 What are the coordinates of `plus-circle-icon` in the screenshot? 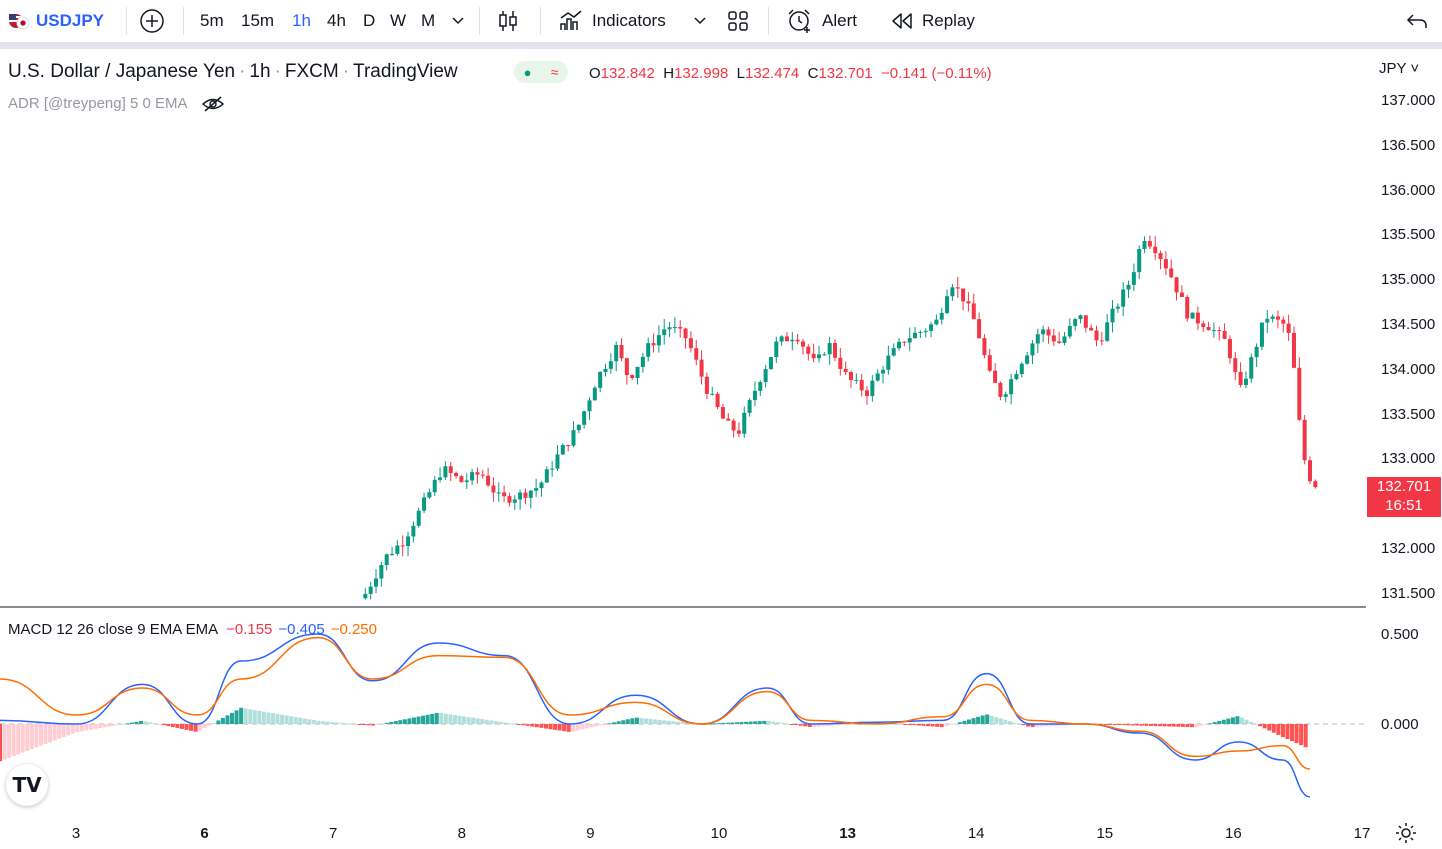 It's located at (152, 21).